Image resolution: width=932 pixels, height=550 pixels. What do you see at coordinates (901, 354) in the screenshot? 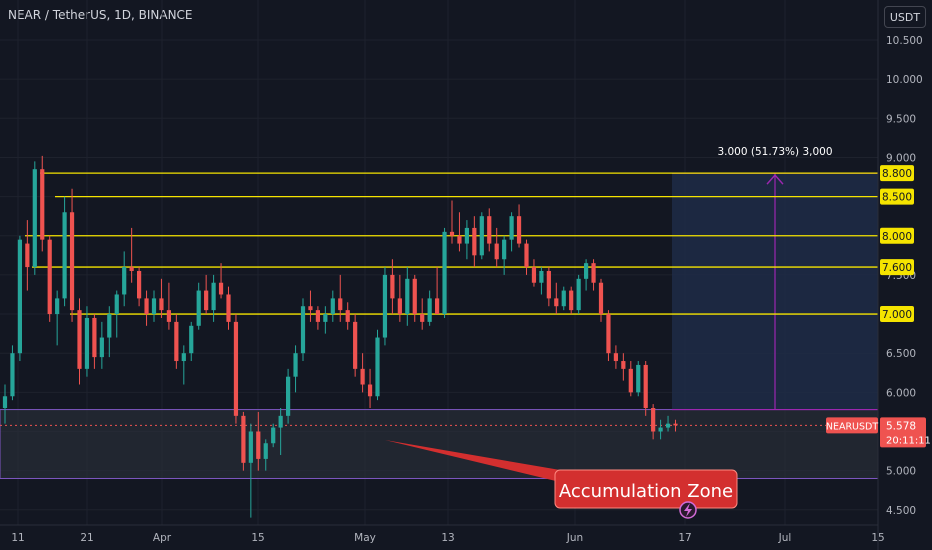
I see `price-tick-label: 6.500` at bounding box center [901, 354].